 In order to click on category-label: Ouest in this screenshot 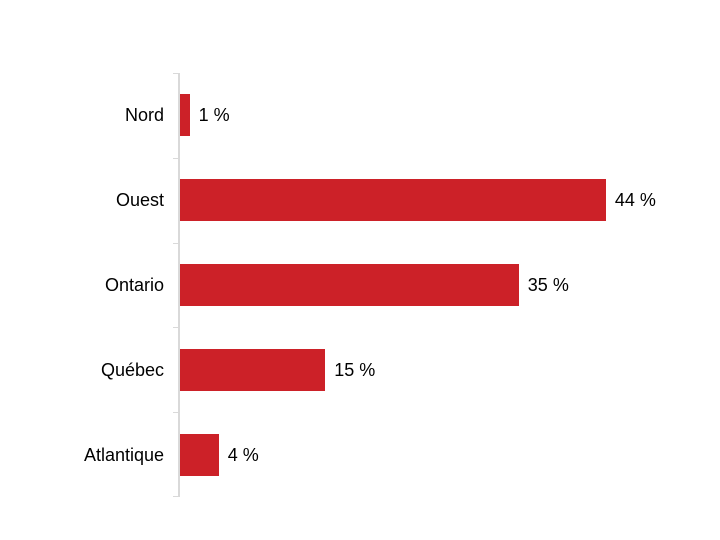, I will do `click(139, 200)`.